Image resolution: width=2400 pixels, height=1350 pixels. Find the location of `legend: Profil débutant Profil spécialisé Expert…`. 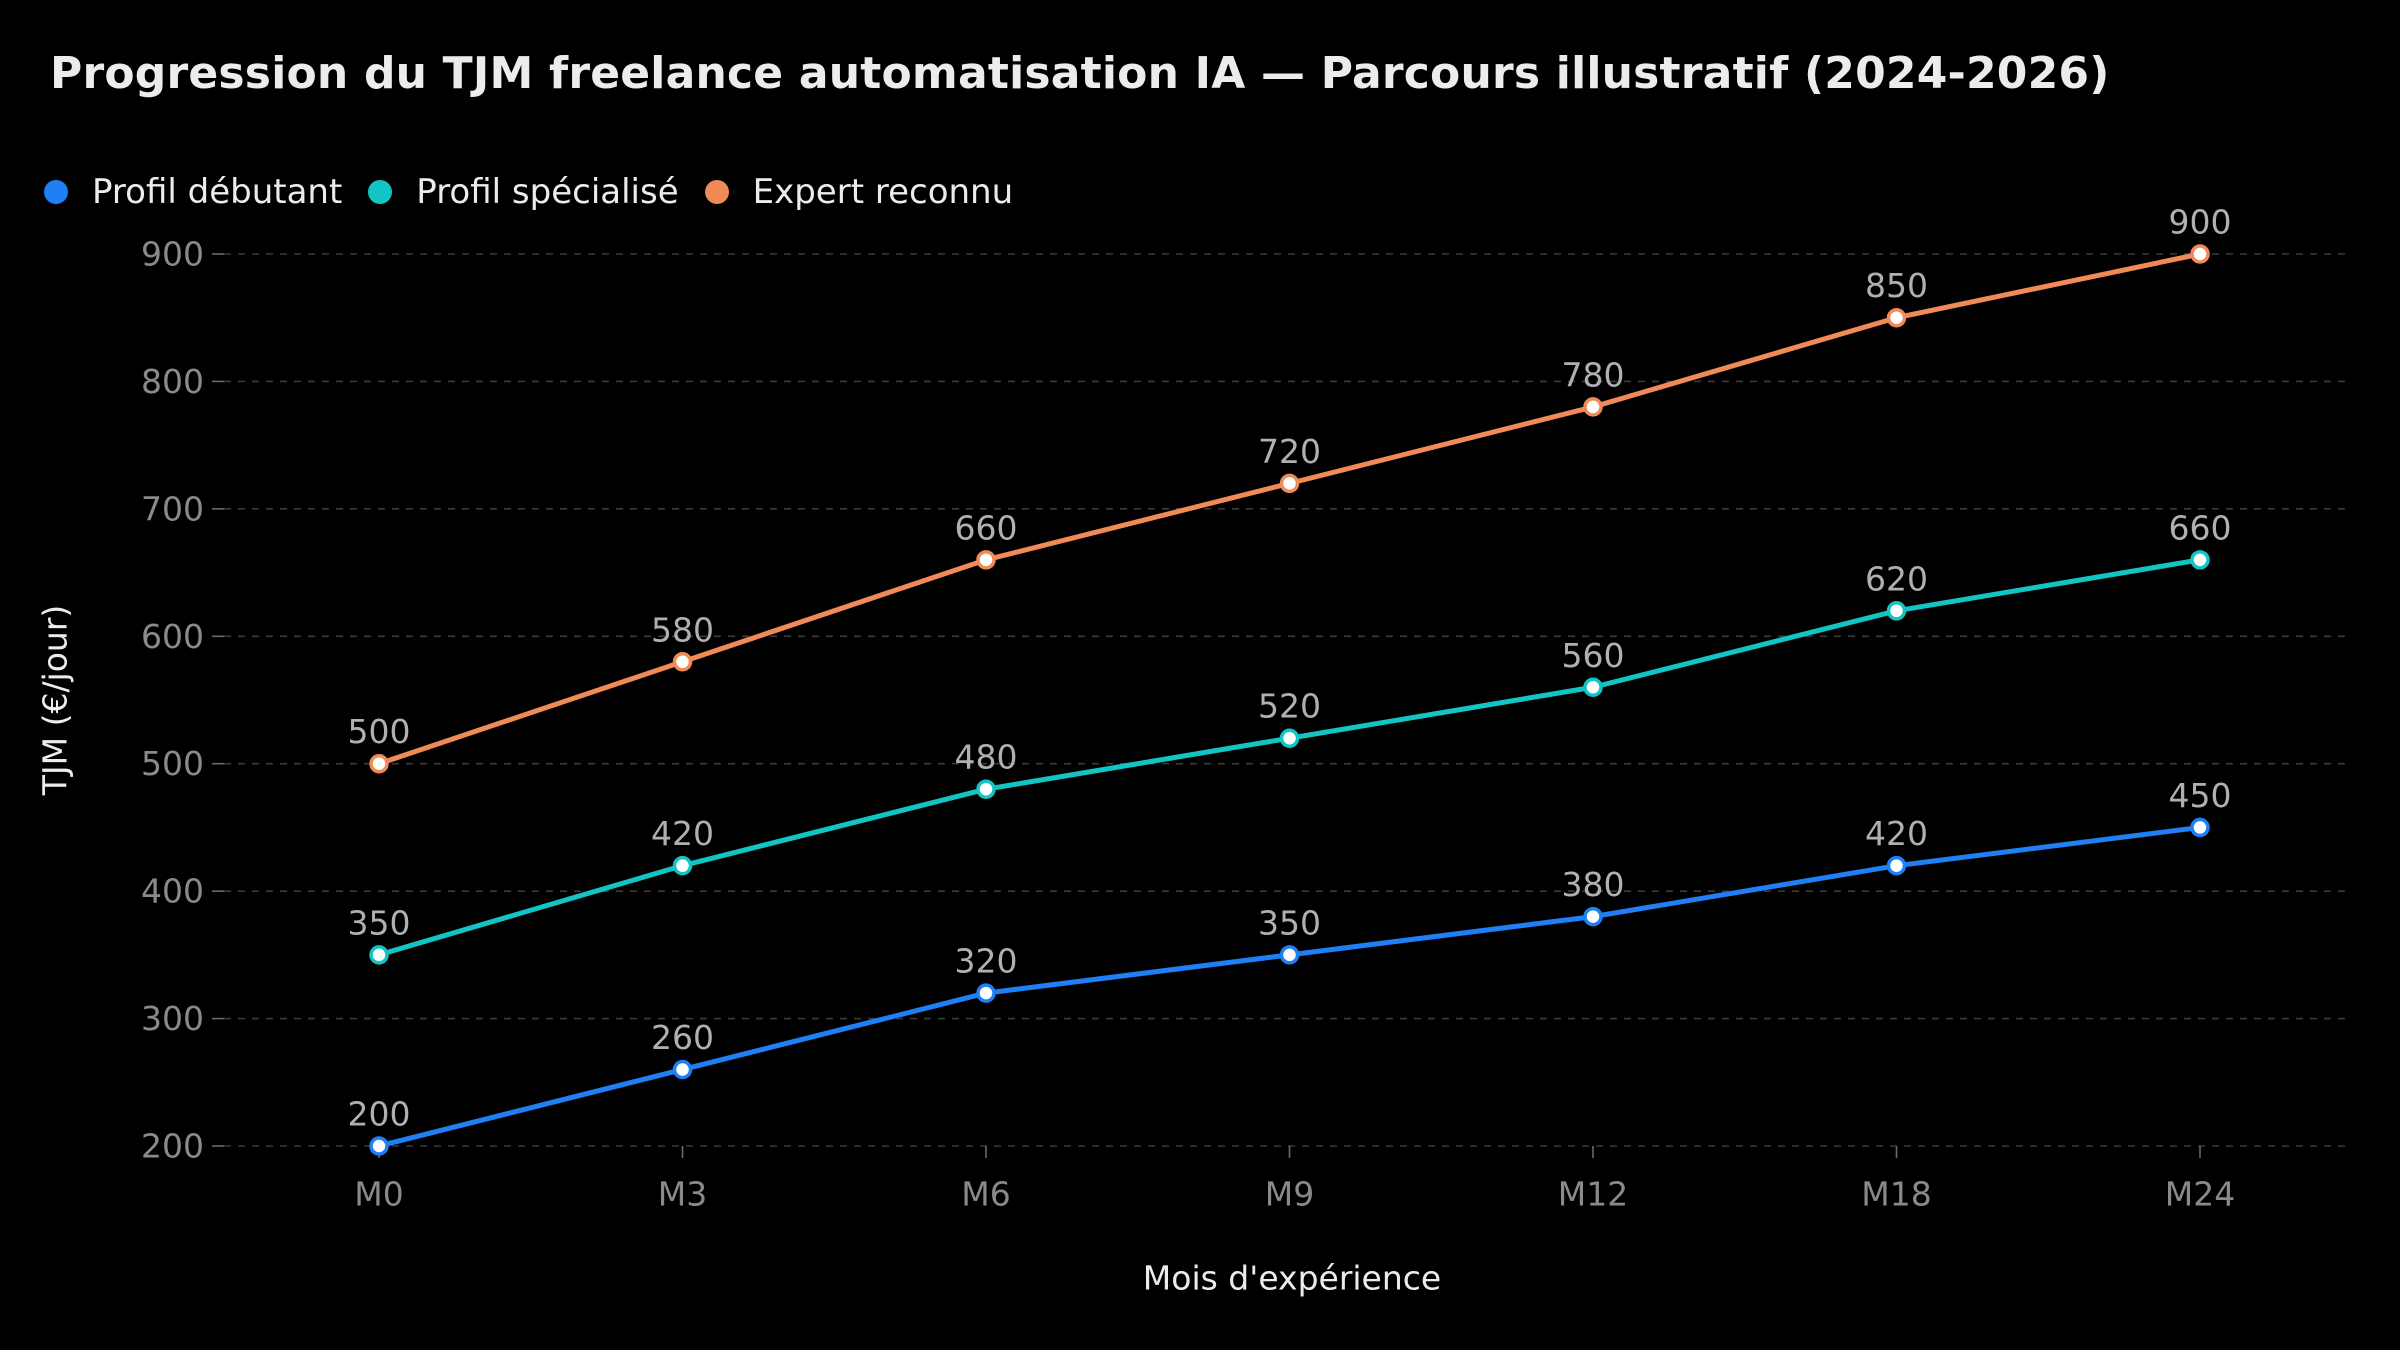

legend: Profil débutant Profil spécialisé Expert… is located at coordinates (541, 192).